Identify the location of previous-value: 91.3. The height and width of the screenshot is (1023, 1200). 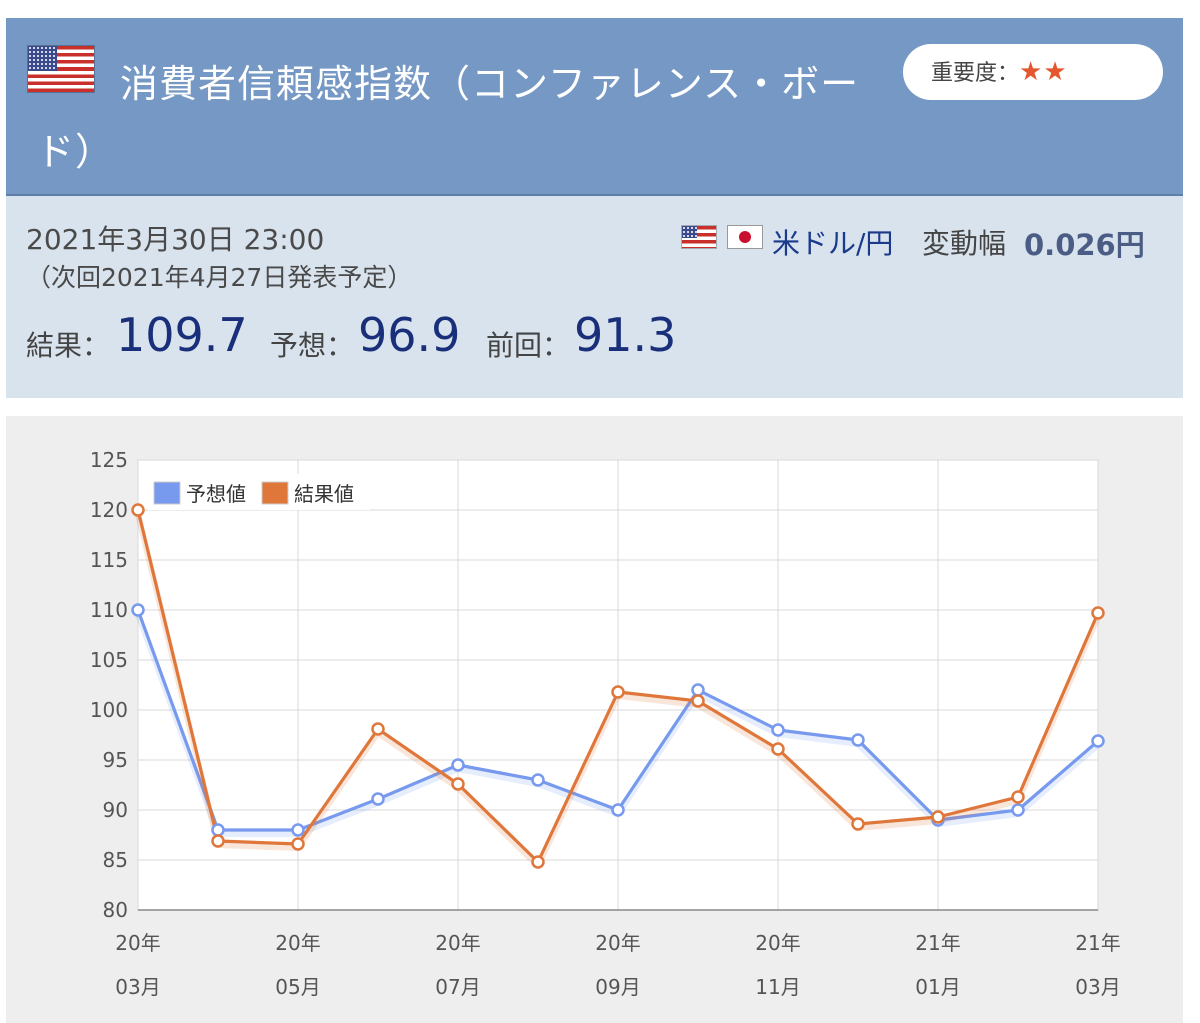
(625, 335).